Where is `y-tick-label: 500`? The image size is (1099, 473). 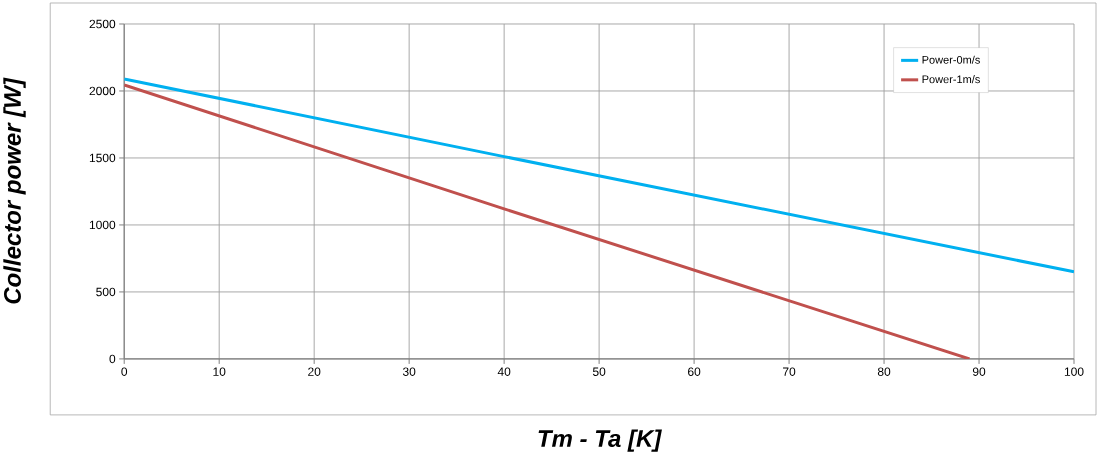
y-tick-label: 500 is located at coordinates (106, 292).